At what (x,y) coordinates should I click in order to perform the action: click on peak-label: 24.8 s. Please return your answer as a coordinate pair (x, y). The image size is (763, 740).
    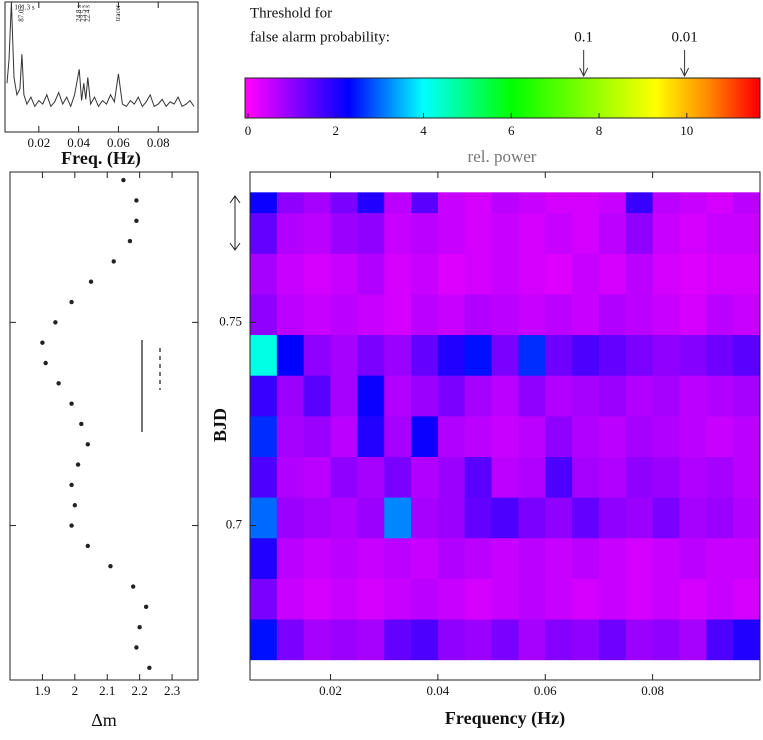
    Looking at the image, I should click on (79, 13).